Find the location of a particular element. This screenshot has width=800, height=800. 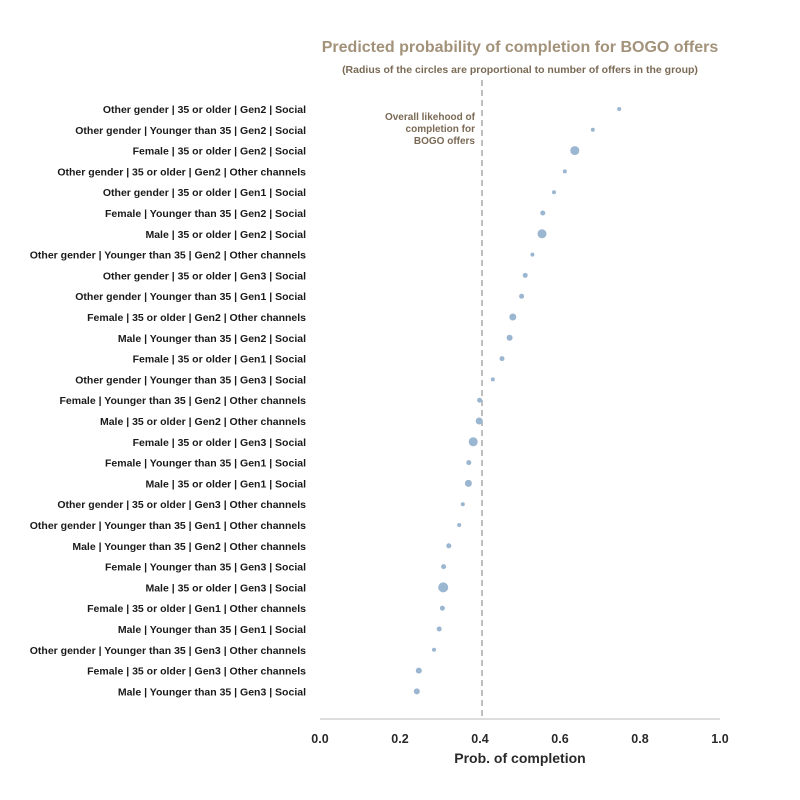

category-label: Male | Younger than 35 | Gen3 | Social is located at coordinates (212, 692).